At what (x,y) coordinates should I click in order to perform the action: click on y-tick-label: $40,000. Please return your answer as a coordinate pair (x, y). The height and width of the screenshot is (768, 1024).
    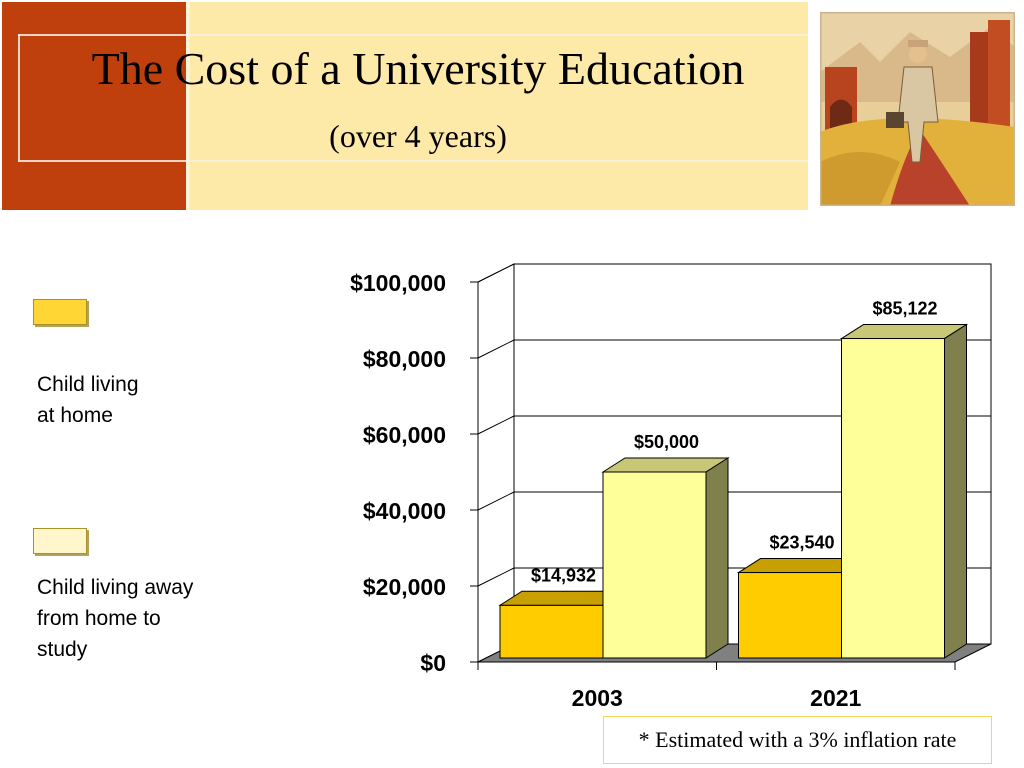
    Looking at the image, I should click on (404, 511).